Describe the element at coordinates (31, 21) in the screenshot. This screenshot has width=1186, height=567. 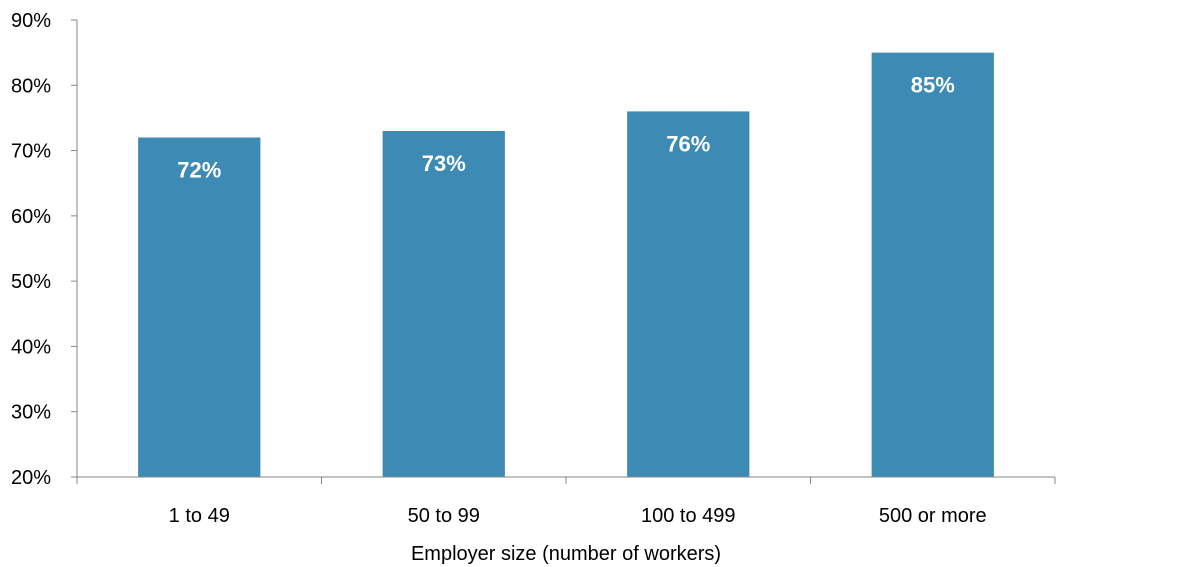
I see `y-tick-label: 90%` at that location.